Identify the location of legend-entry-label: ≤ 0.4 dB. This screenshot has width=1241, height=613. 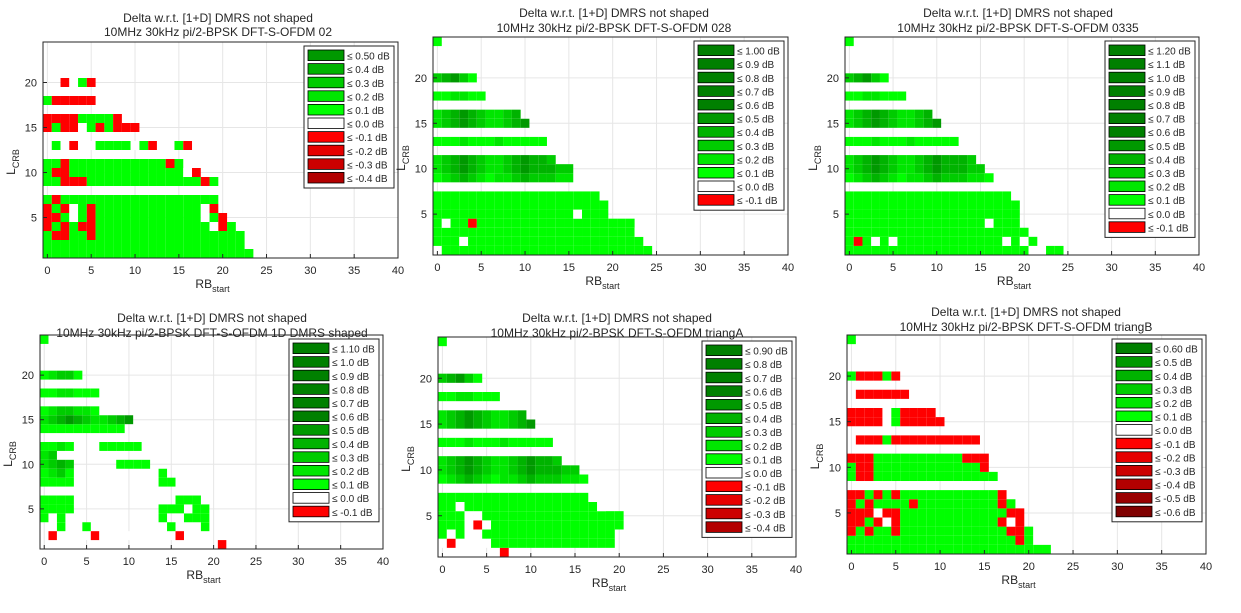
(366, 70).